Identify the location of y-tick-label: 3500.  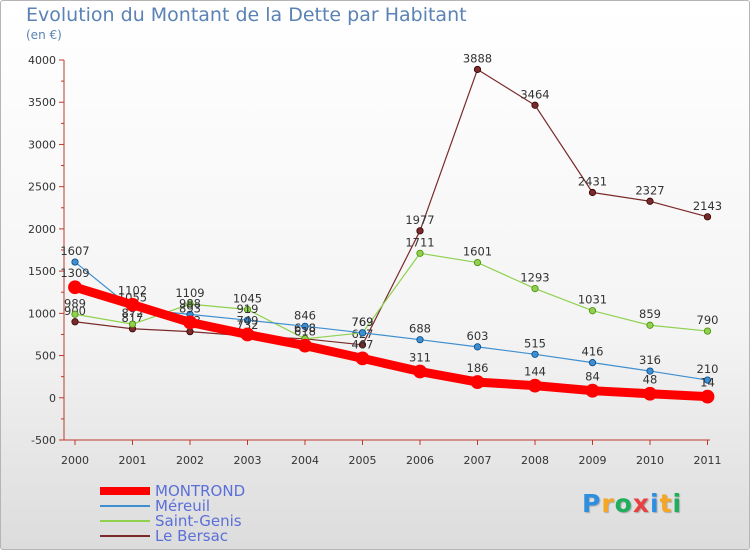
(42, 102).